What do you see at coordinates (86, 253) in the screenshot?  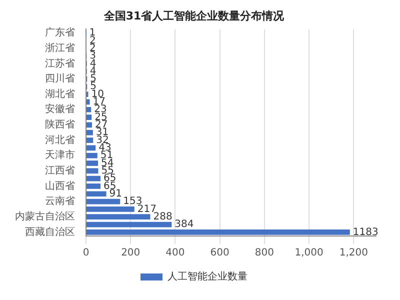 I see `x-tick-label: 0` at bounding box center [86, 253].